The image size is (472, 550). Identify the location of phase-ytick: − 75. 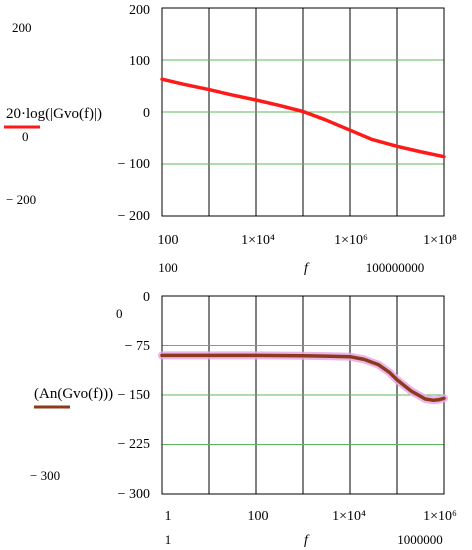
(137, 346).